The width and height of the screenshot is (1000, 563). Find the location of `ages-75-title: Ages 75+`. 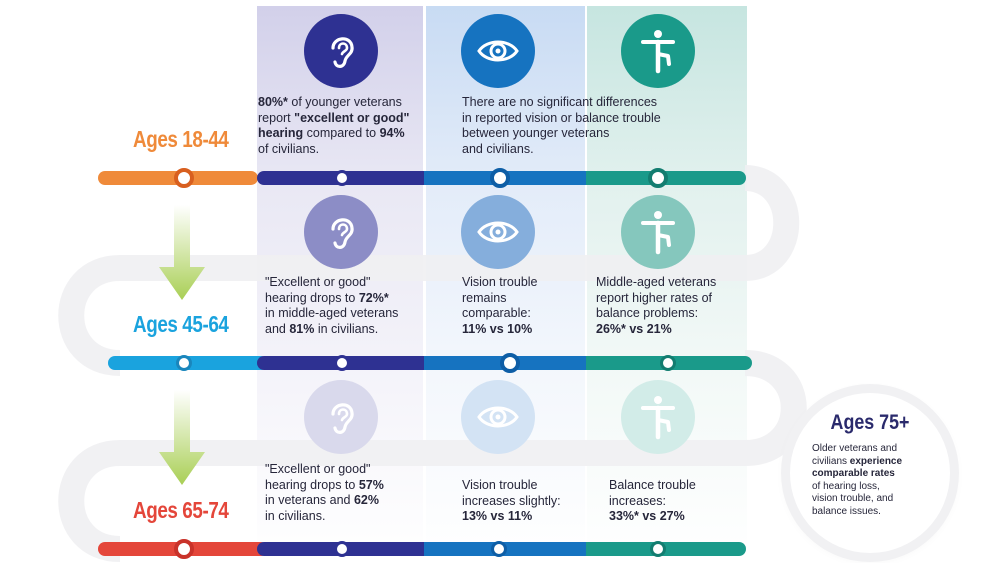

ages-75-title: Ages 75+ is located at coordinates (870, 422).